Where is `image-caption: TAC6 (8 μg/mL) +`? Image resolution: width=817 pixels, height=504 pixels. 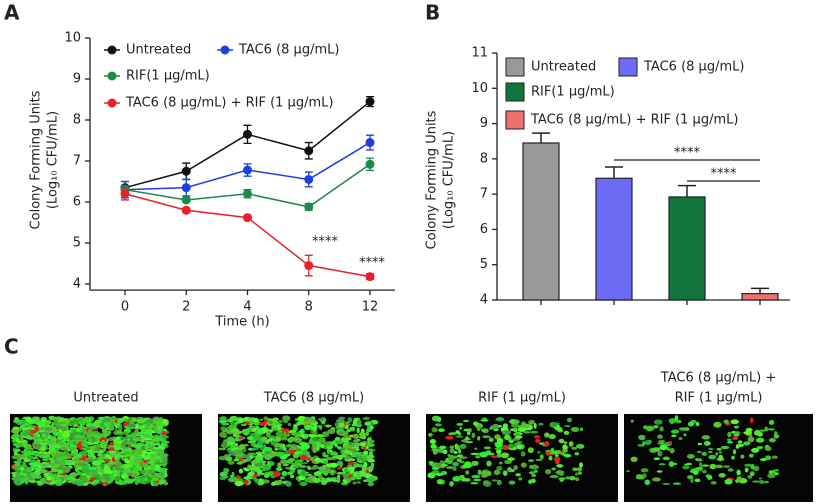
image-caption: TAC6 (8 μg/mL) + is located at coordinates (718, 378).